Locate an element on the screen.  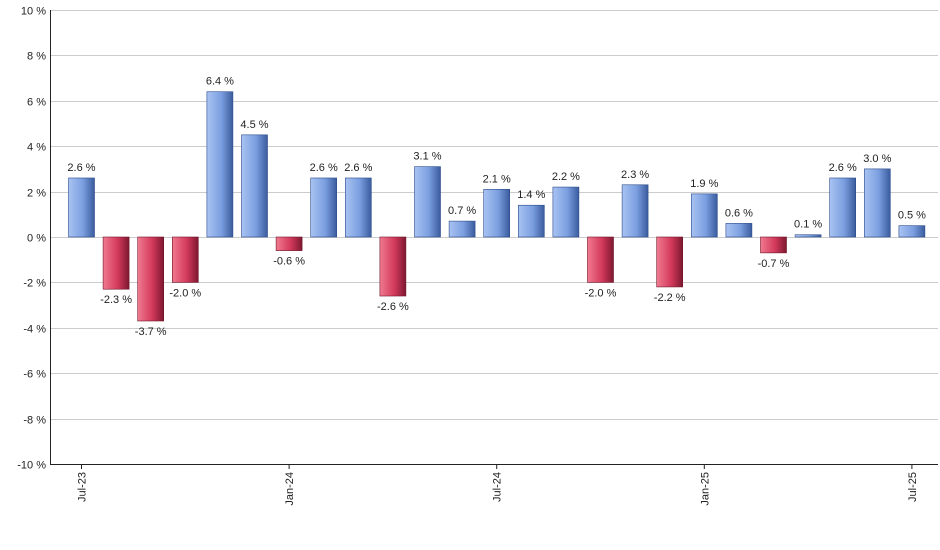
x-tick-label: Jul-25 is located at coordinates (913, 487).